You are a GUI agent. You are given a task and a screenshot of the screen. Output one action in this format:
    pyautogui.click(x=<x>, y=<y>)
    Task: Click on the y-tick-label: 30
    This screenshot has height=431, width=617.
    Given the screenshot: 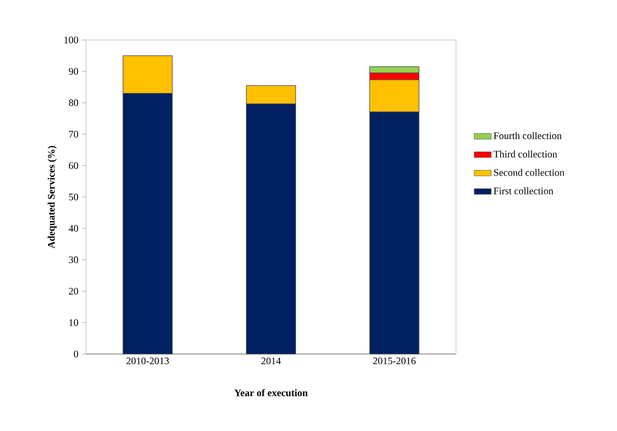 What is the action you would take?
    pyautogui.click(x=73, y=260)
    